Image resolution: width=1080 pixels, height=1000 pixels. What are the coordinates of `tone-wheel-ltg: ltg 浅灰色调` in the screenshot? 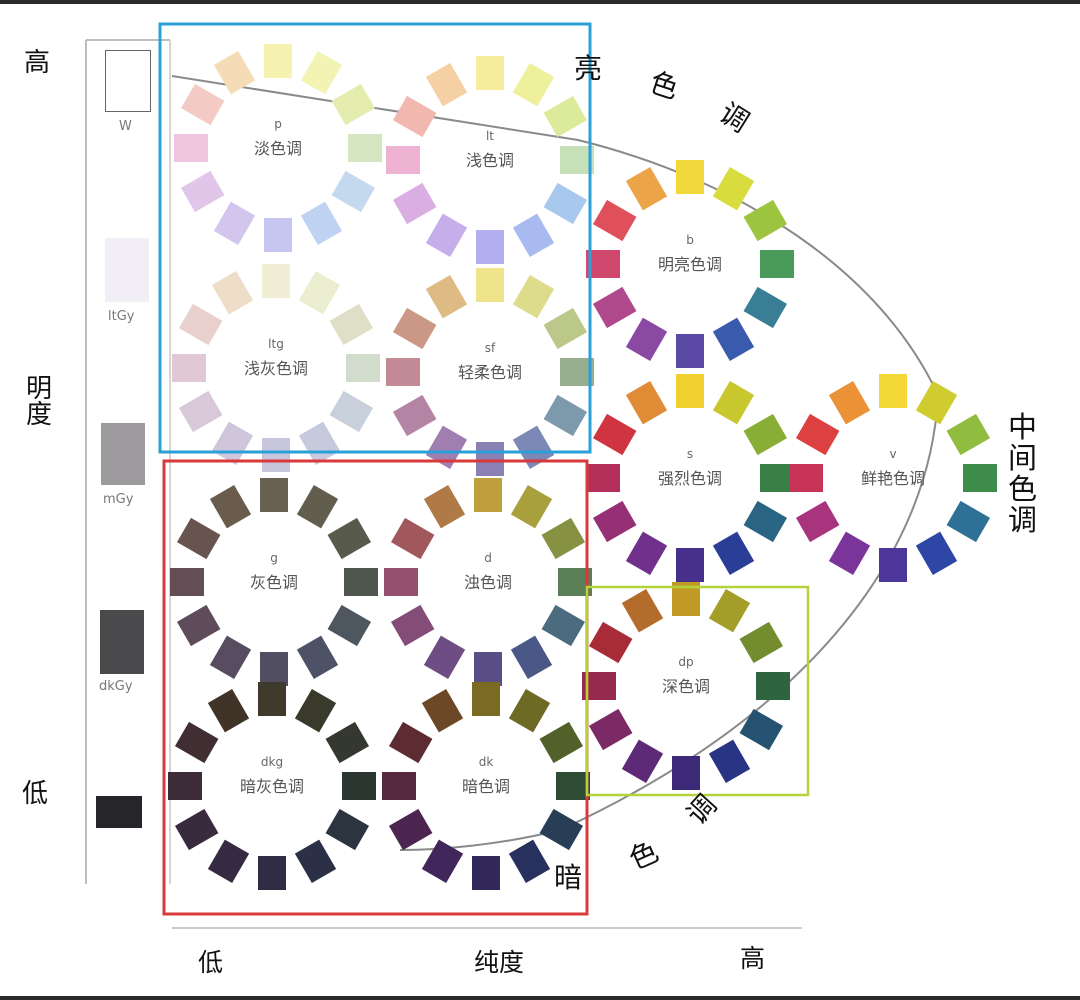 It's located at (276, 368).